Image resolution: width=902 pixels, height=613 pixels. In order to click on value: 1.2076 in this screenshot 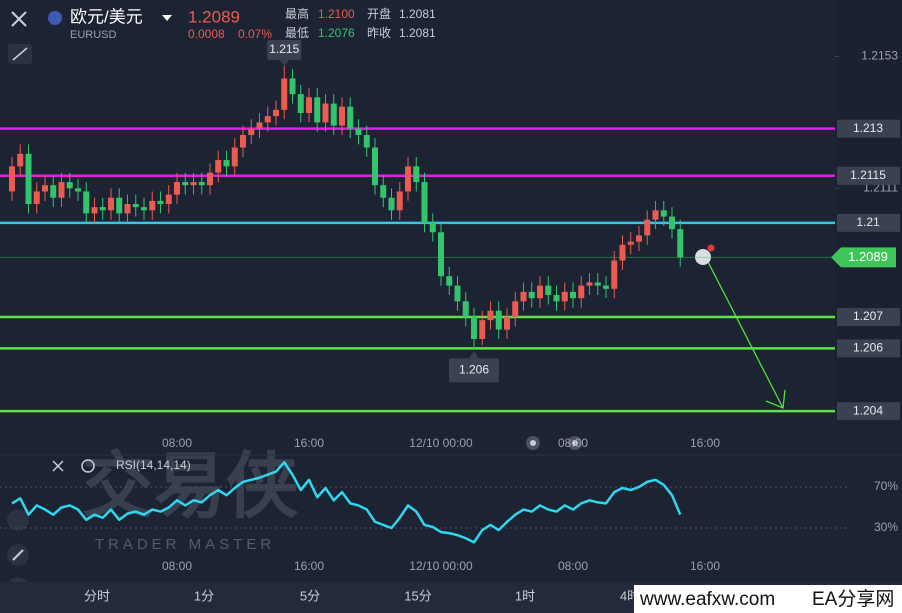, I will do `click(336, 33)`.